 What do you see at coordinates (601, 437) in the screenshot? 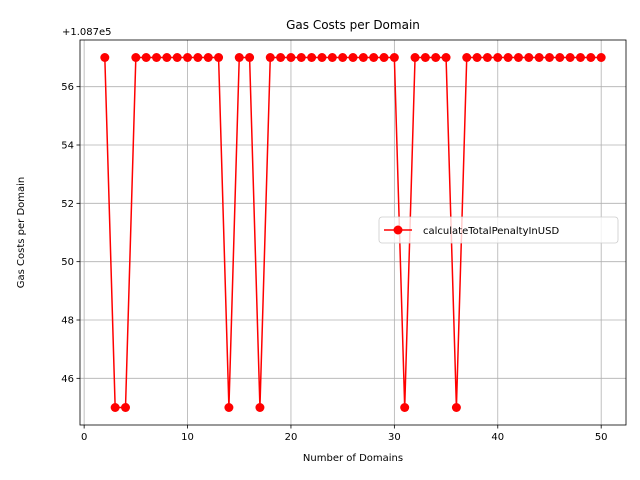
I see `x-tick-label: 50` at bounding box center [601, 437].